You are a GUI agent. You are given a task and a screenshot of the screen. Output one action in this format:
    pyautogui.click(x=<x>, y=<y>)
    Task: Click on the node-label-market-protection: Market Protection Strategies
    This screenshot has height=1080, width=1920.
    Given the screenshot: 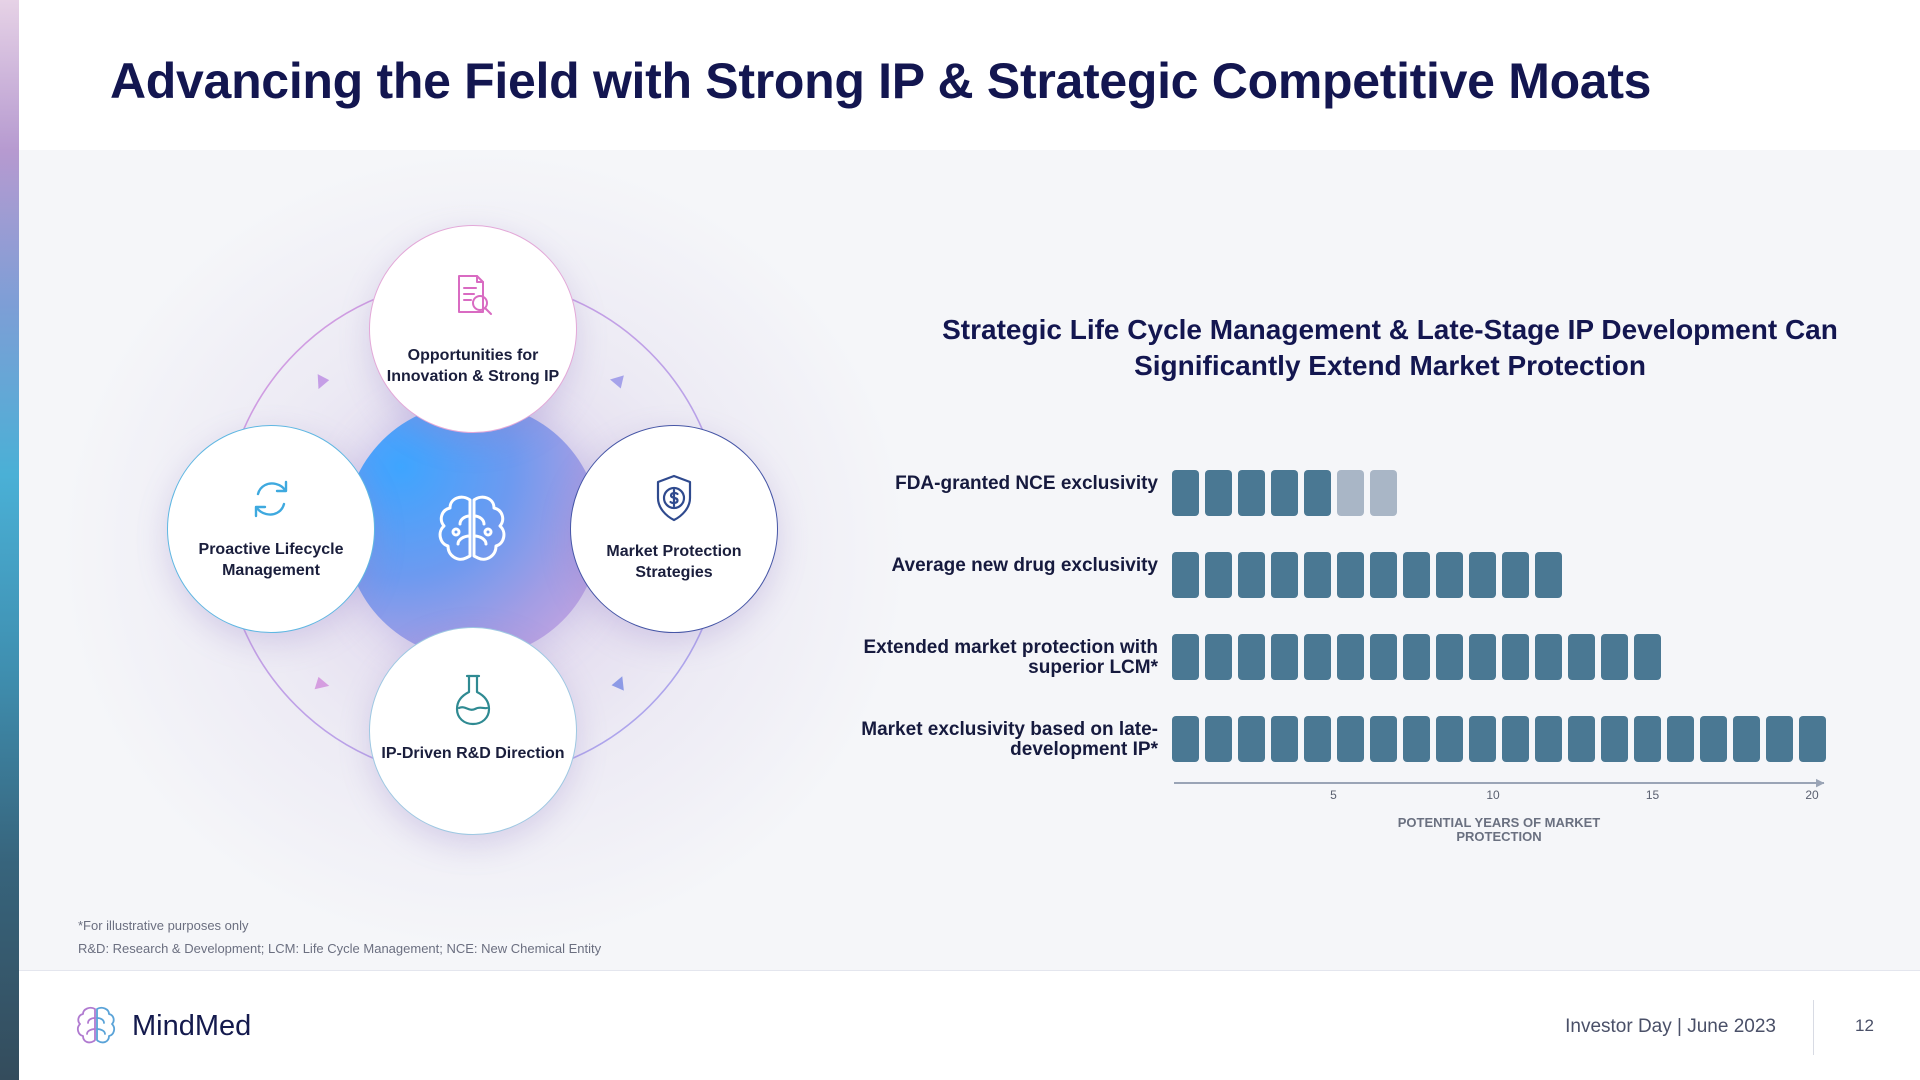 What is the action you would take?
    pyautogui.click(x=674, y=562)
    